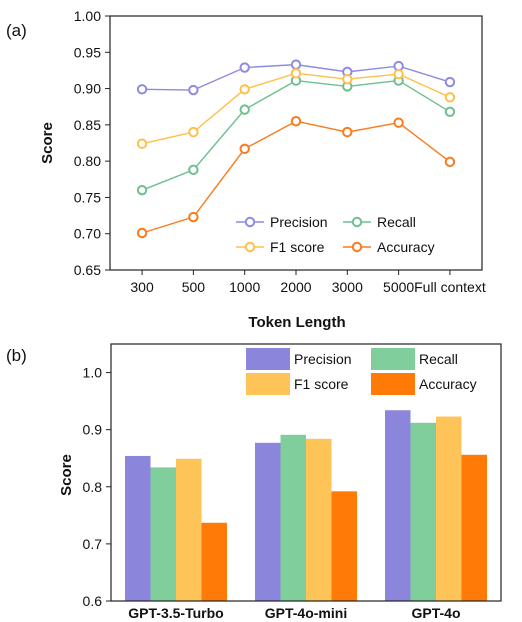 The width and height of the screenshot is (522, 622). Describe the element at coordinates (214, 561) in the screenshot. I see `bar-accuracy-gpt-3-5-turbo` at that location.